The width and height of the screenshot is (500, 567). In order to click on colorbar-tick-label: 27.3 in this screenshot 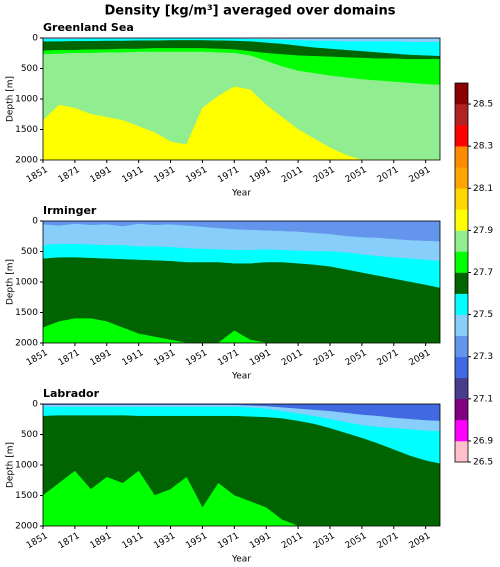, I will do `click(483, 357)`.